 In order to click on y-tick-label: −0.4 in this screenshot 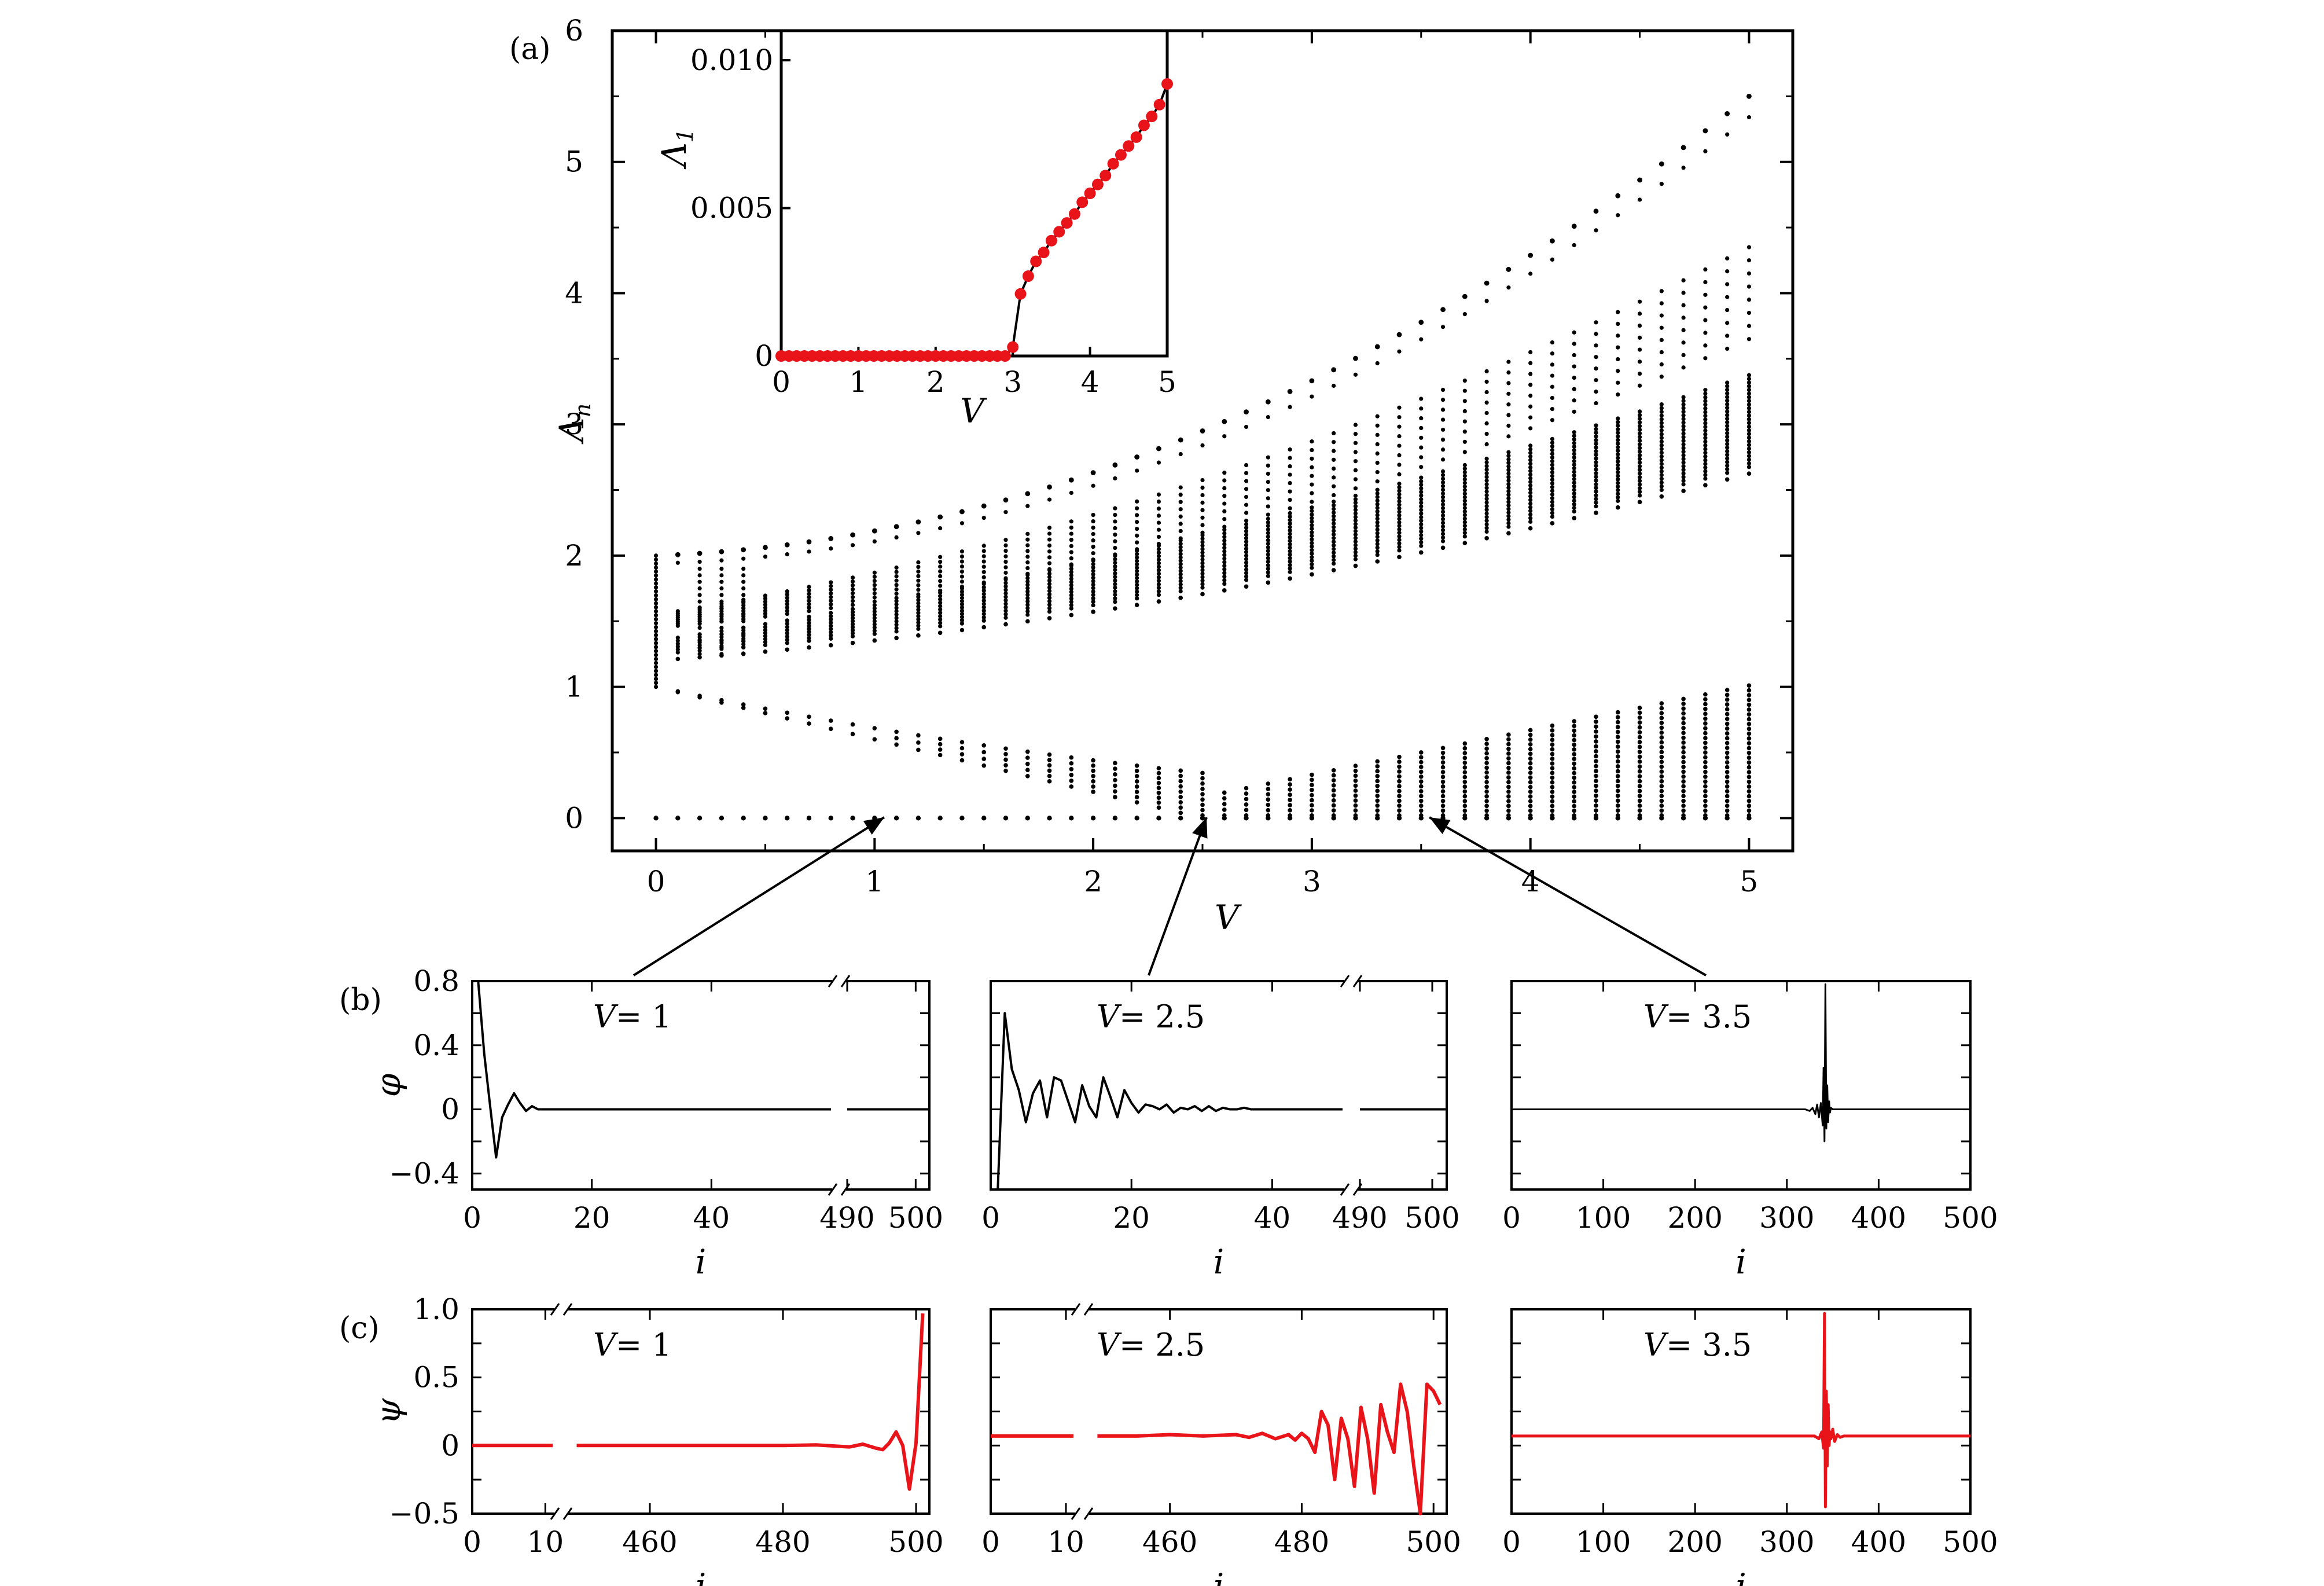, I will do `click(424, 1173)`.